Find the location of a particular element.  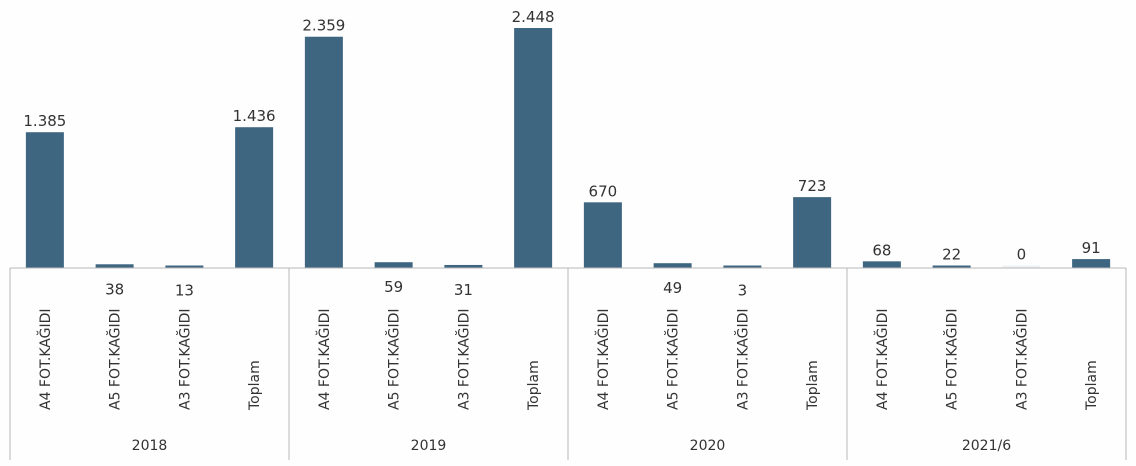

category-label-2021-6-a3-fot-ka-idi: A3 FOT.KAĞIDI is located at coordinates (1021, 360).